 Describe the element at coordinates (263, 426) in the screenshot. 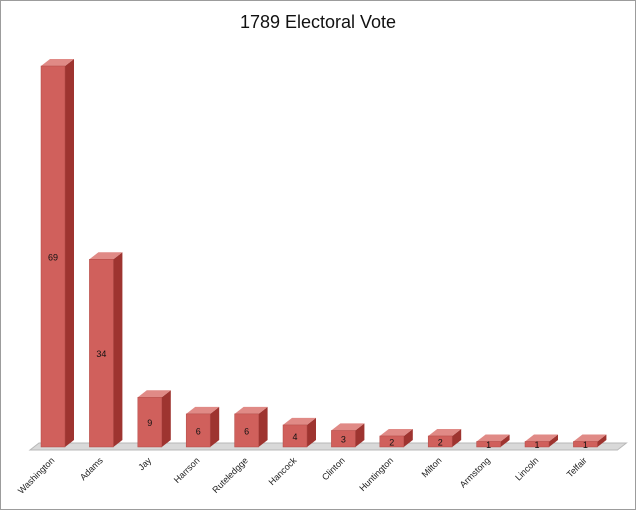

I see `bar-side-ruteledgge` at that location.